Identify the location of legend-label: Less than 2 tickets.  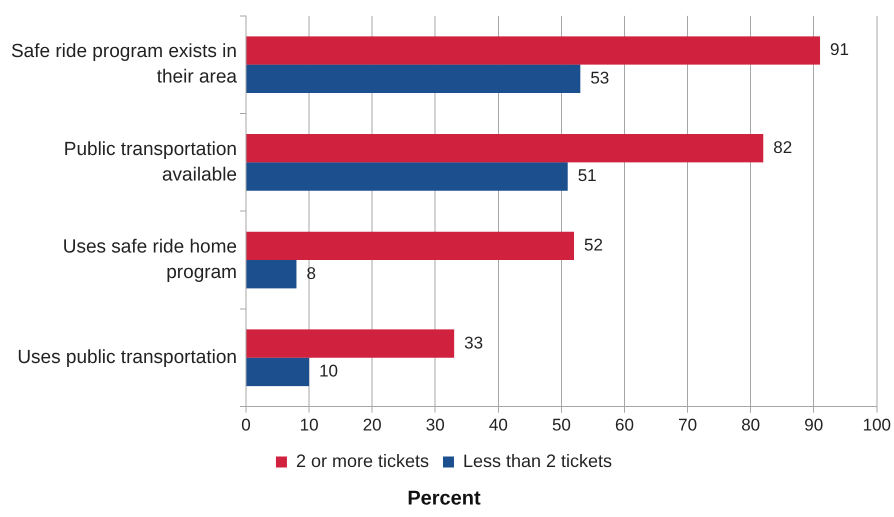
(537, 460).